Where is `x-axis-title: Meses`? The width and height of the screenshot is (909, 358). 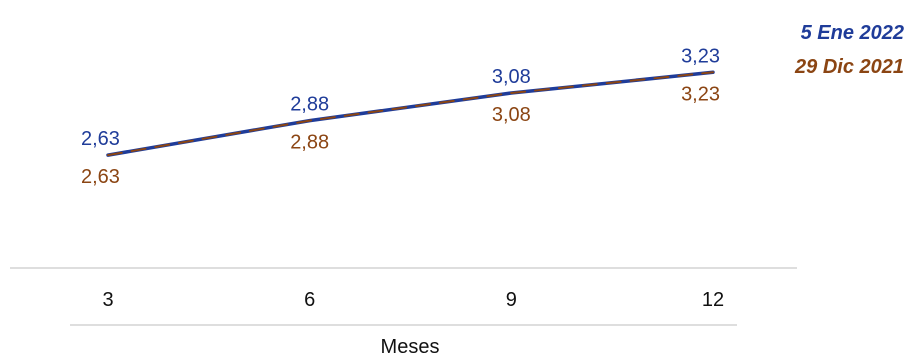 x-axis-title: Meses is located at coordinates (410, 347).